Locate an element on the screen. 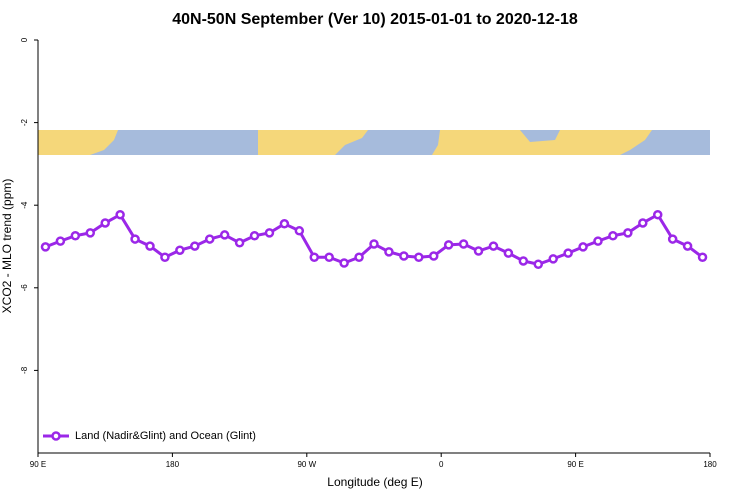 This screenshot has width=750, height=500. map-strip is located at coordinates (374, 142).